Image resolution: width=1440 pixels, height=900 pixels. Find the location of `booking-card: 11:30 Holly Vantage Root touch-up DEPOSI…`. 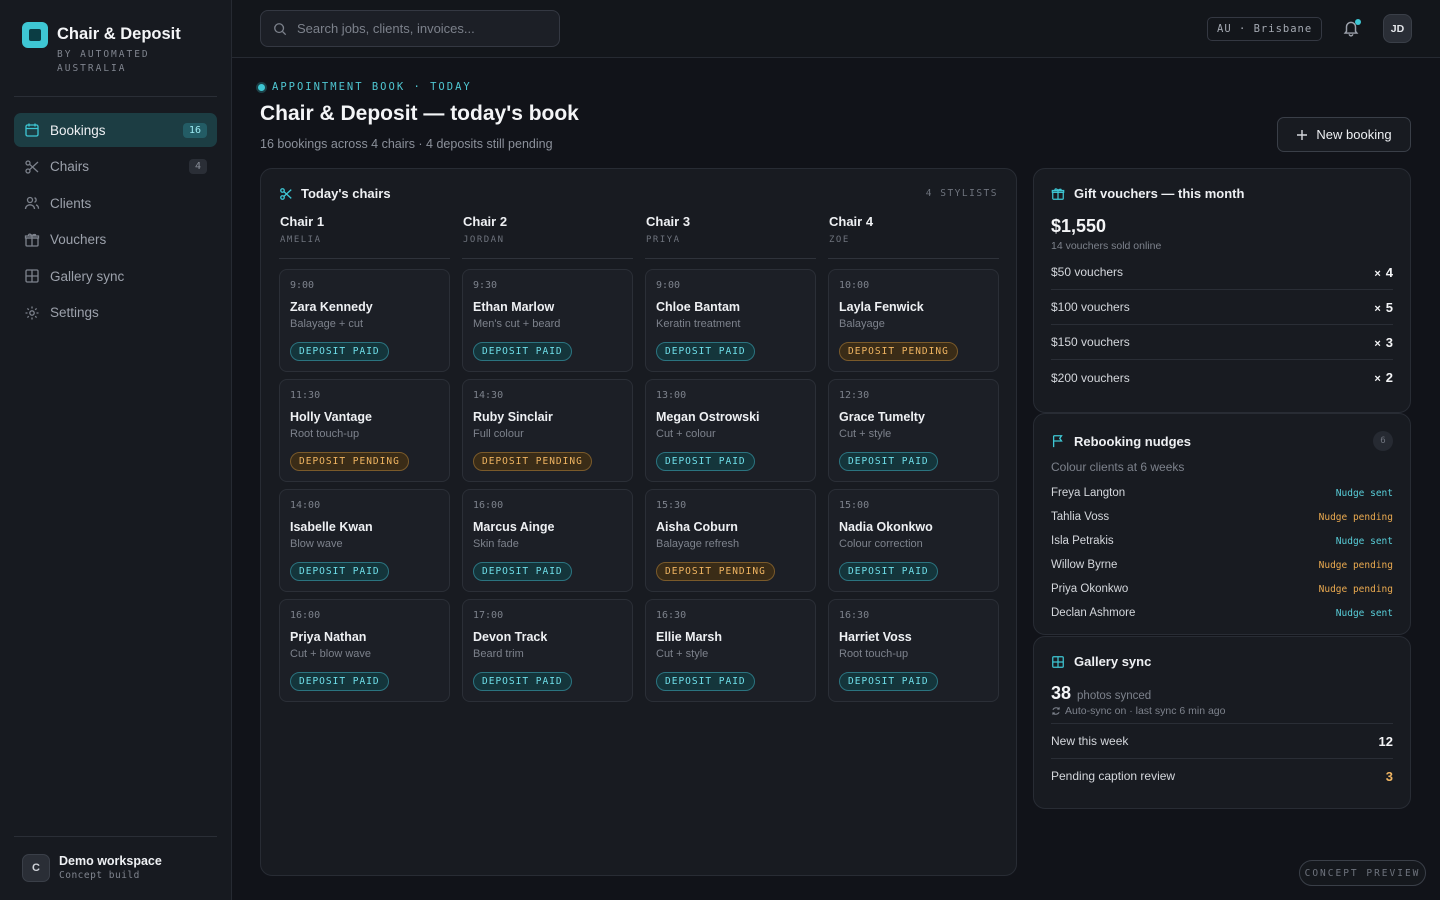

booking-card: 11:30 Holly Vantage Root touch-up DEPOSI… is located at coordinates (364, 430).